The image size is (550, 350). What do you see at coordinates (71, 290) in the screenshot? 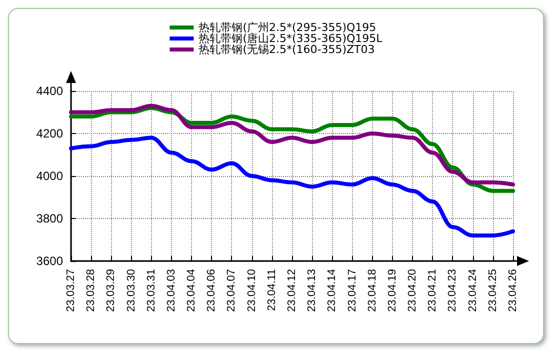
I see `x-tick-label: 23.03.27` at bounding box center [71, 290].